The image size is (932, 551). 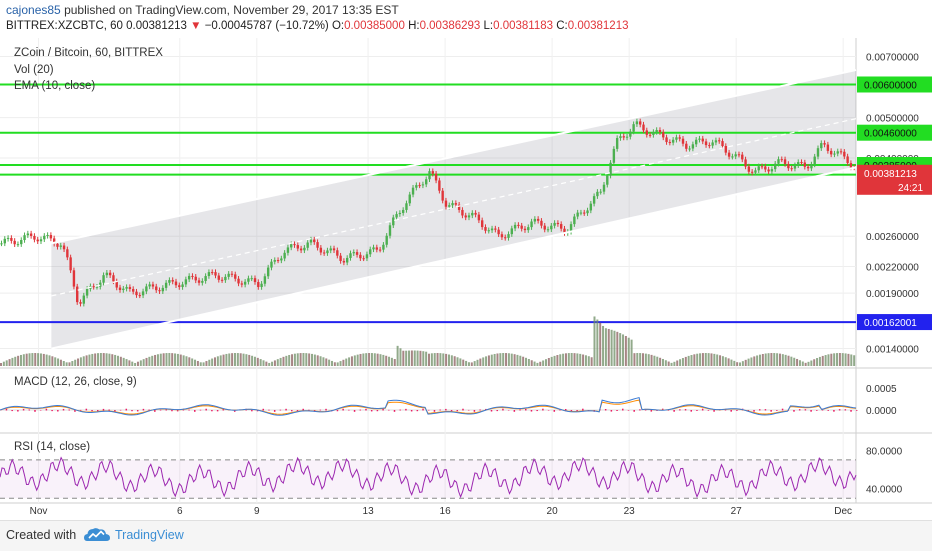 I want to click on macd-tick-label: 0.0005, so click(x=881, y=389).